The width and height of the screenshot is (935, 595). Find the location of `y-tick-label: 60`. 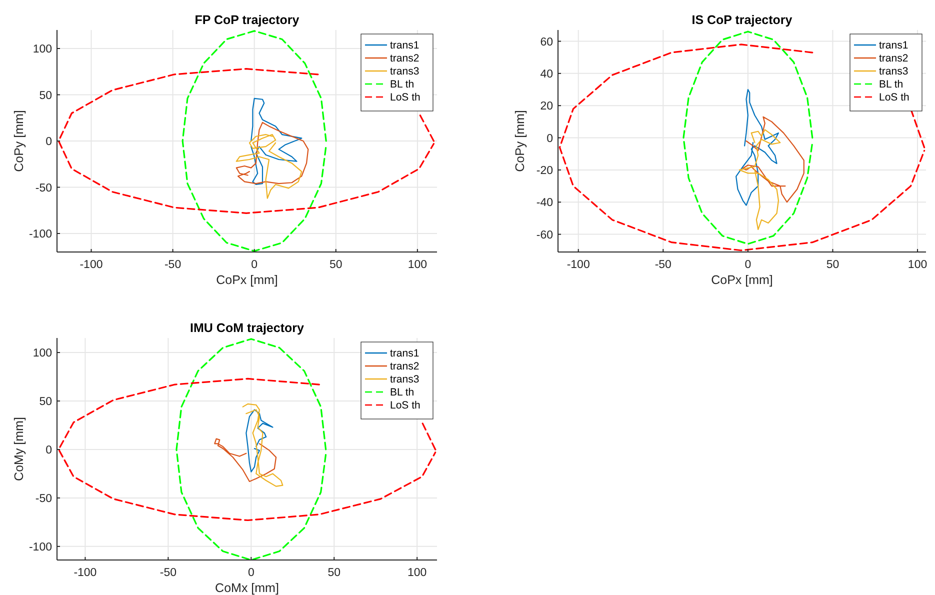

y-tick-label: 60 is located at coordinates (546, 42).